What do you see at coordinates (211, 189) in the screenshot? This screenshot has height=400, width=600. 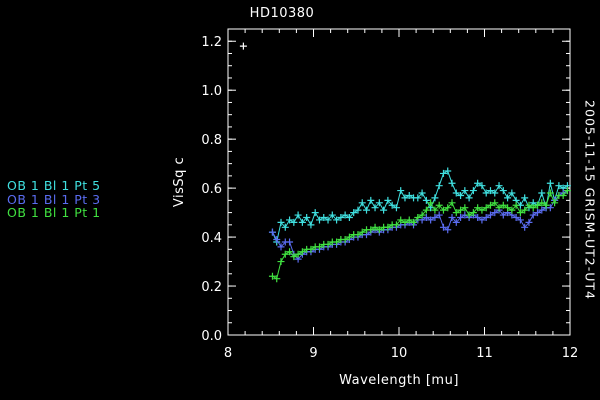 I see `y-tick-label: 0.6` at bounding box center [211, 189].